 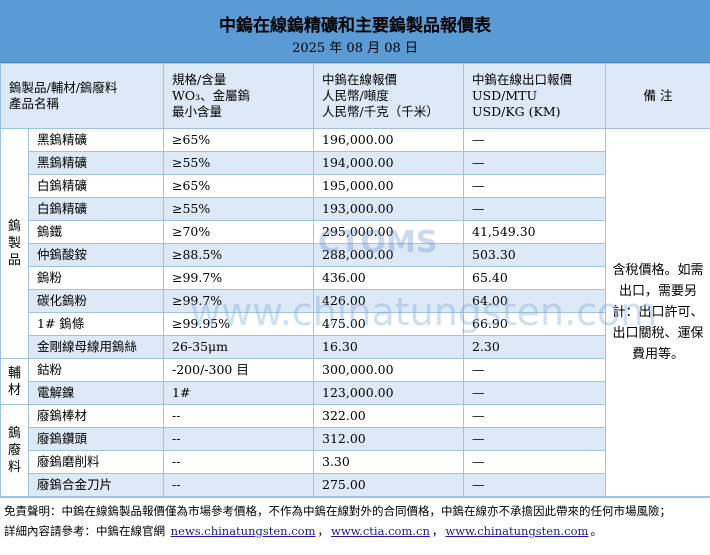 What do you see at coordinates (238, 393) in the screenshot?
I see `cell-spec: 1#` at bounding box center [238, 393].